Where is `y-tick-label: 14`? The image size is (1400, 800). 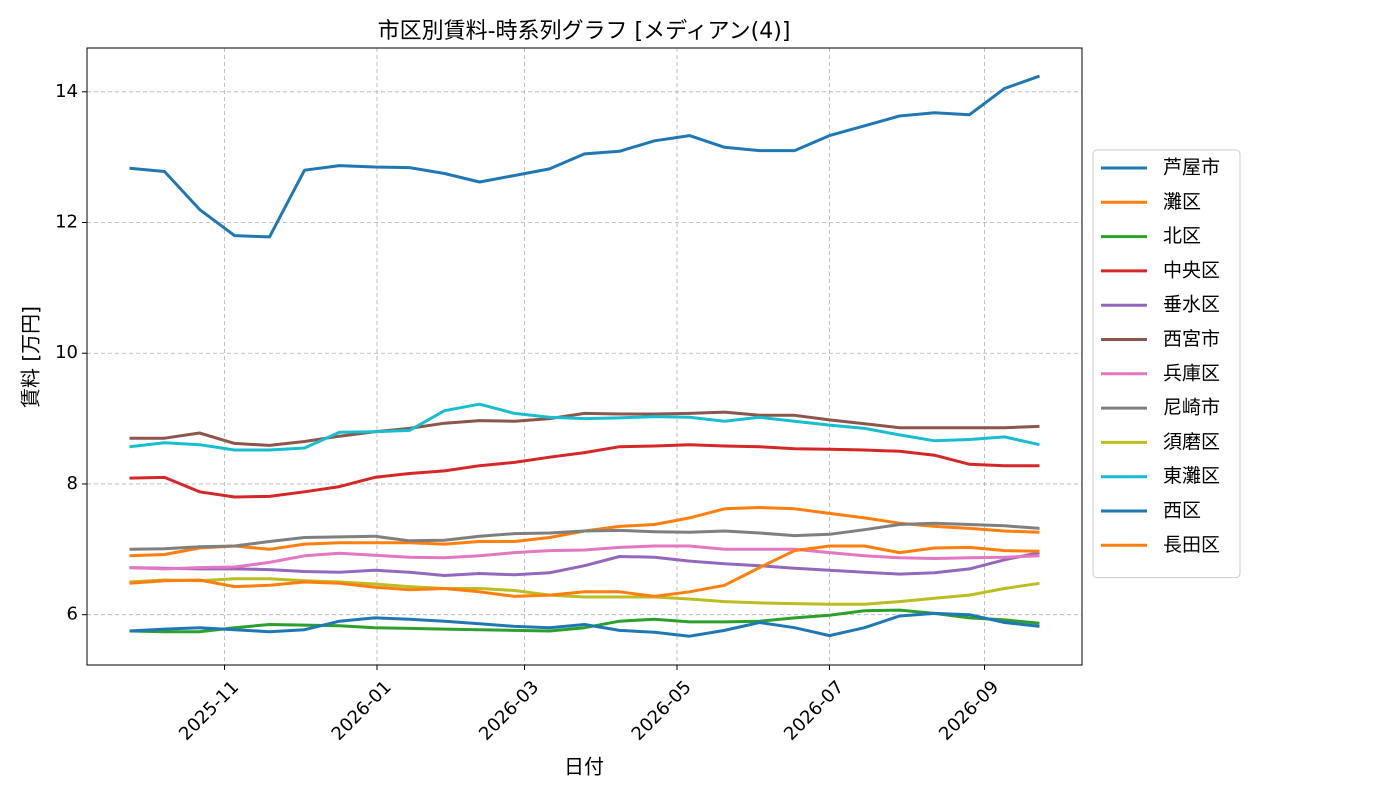
y-tick-label: 14 is located at coordinates (66, 91).